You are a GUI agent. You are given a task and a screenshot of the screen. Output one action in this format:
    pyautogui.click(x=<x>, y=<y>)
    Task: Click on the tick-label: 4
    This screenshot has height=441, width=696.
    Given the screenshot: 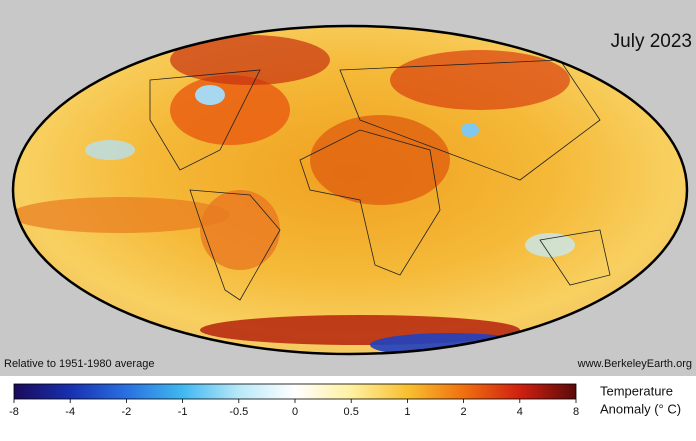 What is the action you would take?
    pyautogui.click(x=520, y=412)
    